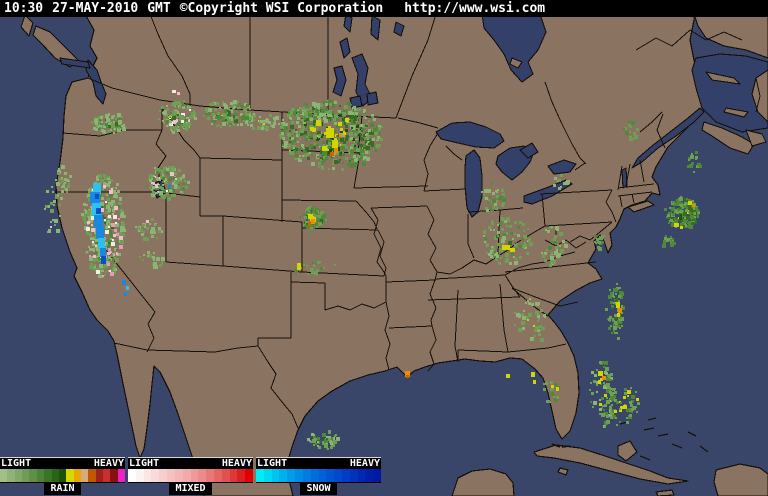 This screenshot has height=496, width=768. I want to click on long-island, so click(641, 206).